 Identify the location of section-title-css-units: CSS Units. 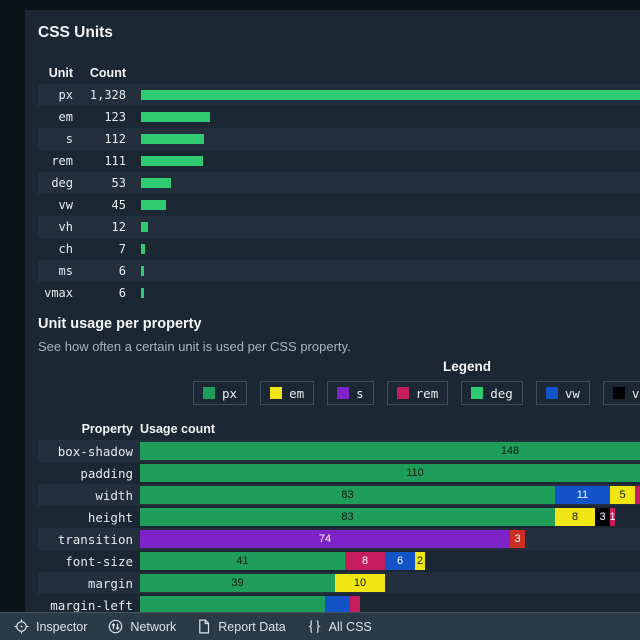
(75, 32).